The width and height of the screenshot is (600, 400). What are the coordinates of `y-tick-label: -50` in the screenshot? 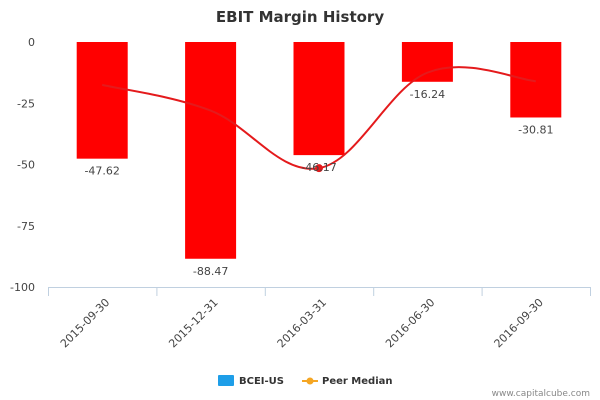 It's located at (26, 165).